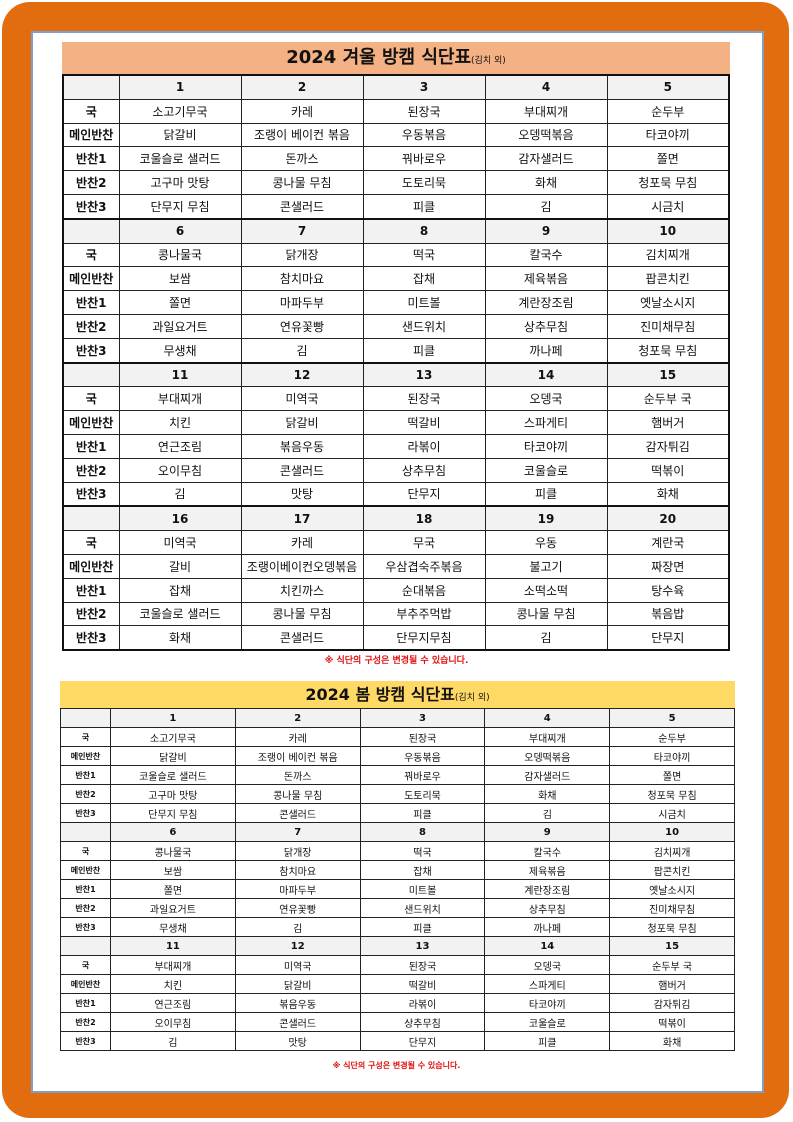  What do you see at coordinates (668, 326) in the screenshot?
I see `menu-cell: 진미채무침` at bounding box center [668, 326].